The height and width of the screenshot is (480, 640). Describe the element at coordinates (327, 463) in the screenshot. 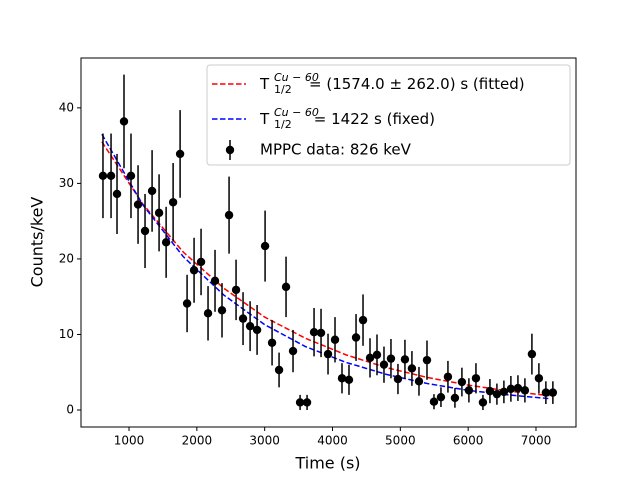

I see `x-axis-label: Time (s)` at that location.